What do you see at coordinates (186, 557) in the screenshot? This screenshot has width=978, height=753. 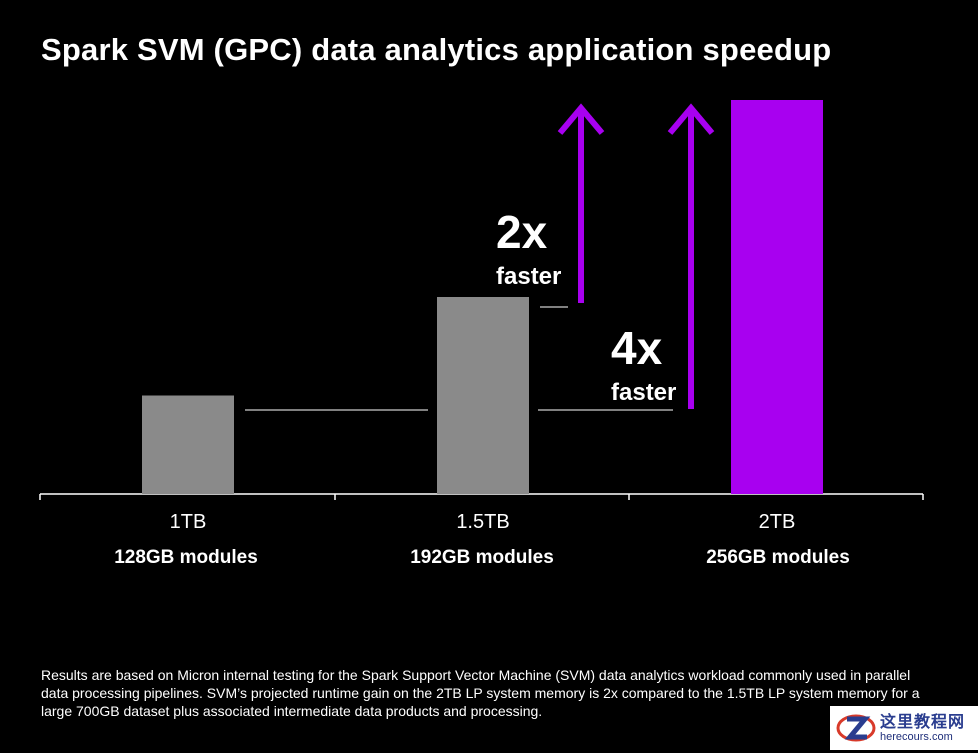 I see `category-sublabel-1tb: 128GB modules` at bounding box center [186, 557].